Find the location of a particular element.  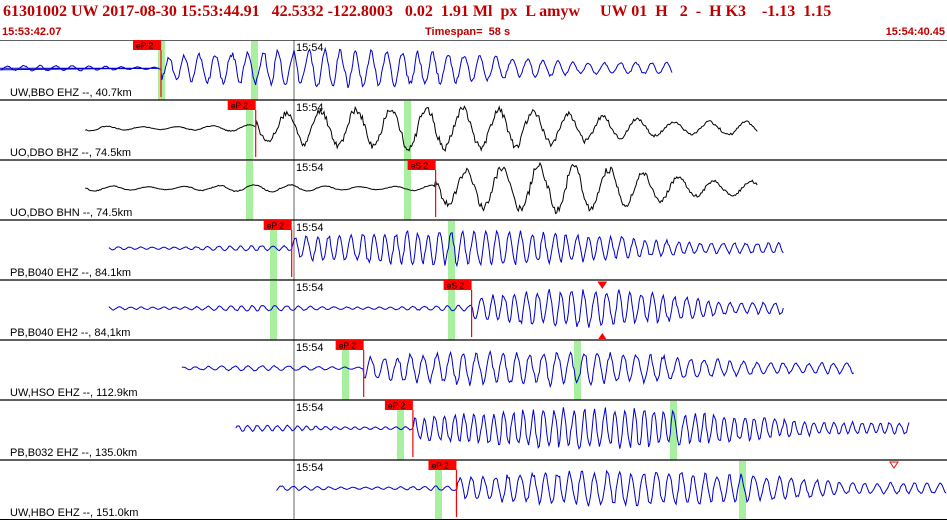

timespan-label: Timespan= 58 s is located at coordinates (468, 32).